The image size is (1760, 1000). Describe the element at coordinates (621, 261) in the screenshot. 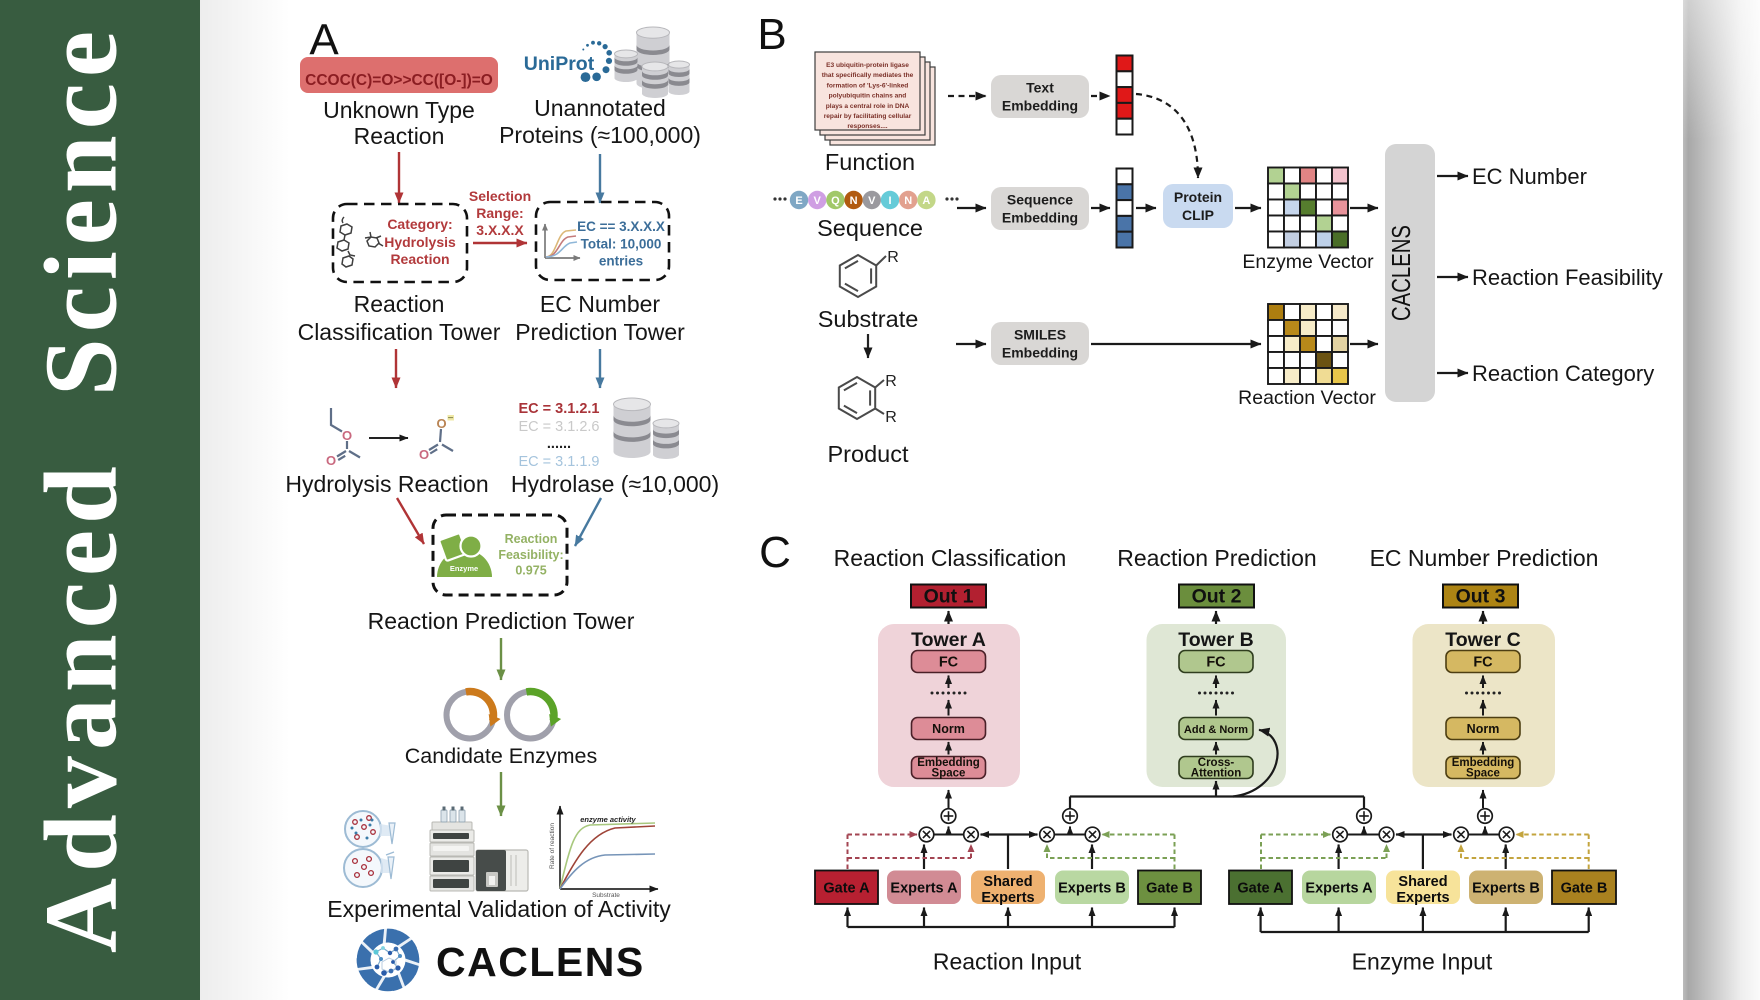

I see `svg-text: entries` at that location.